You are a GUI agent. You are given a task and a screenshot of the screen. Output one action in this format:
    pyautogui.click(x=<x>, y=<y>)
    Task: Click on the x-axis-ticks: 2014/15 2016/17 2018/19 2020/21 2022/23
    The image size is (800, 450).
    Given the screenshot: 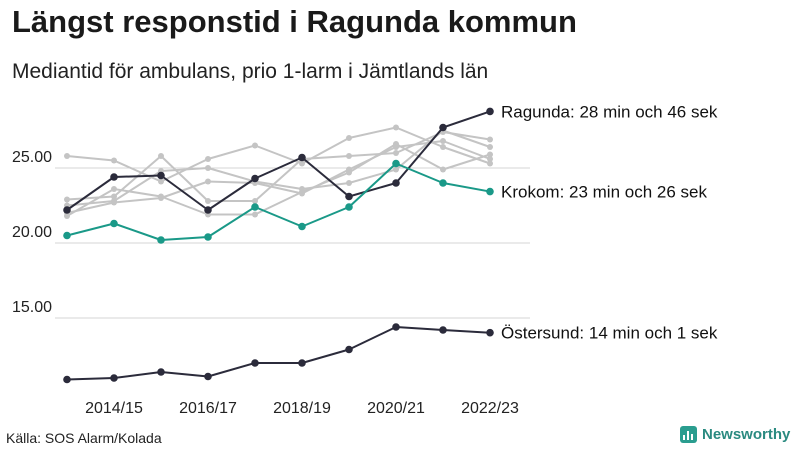 What is the action you would take?
    pyautogui.click(x=302, y=408)
    